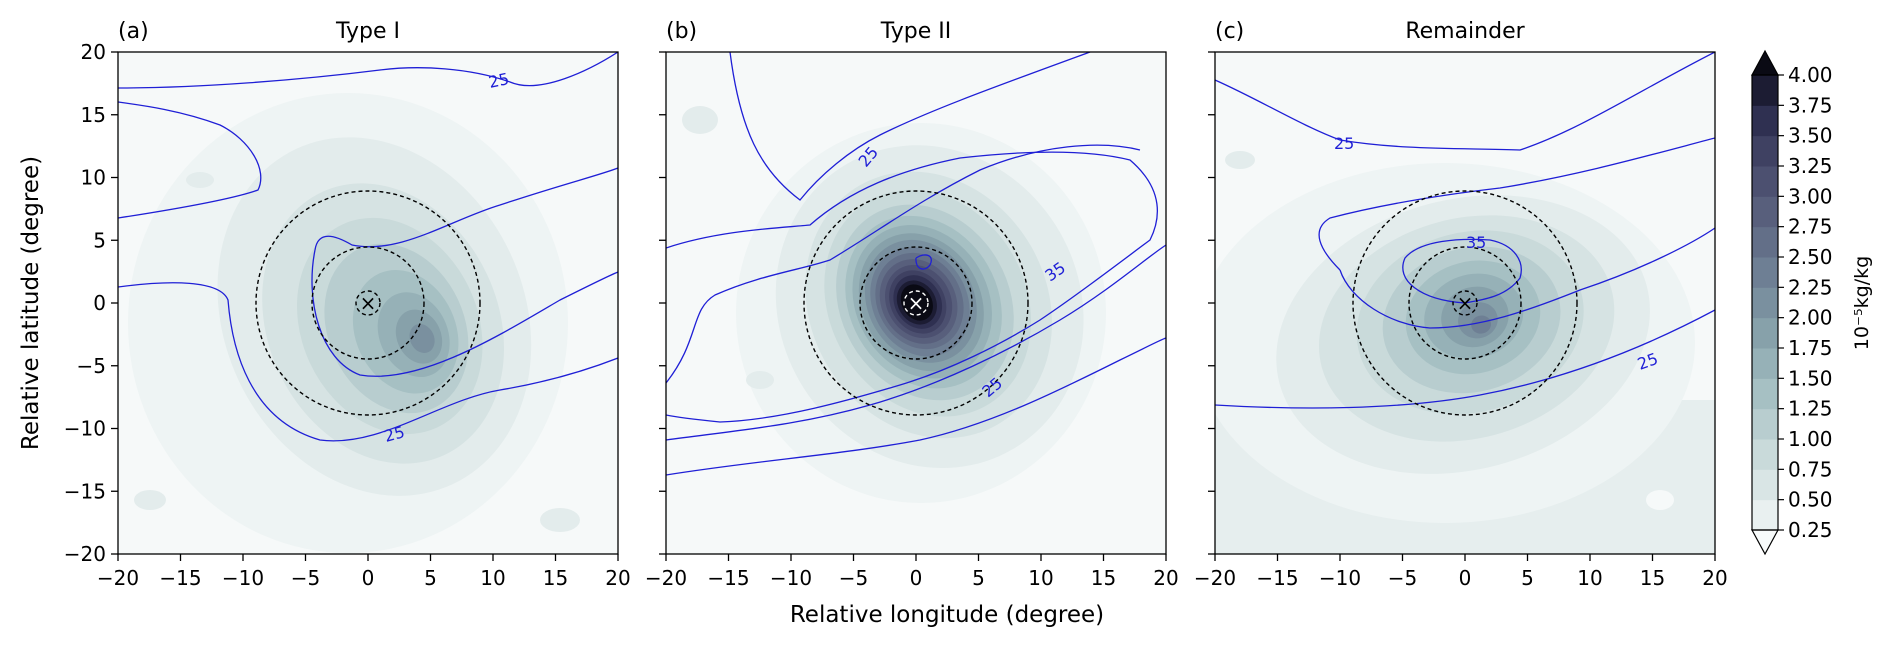  What do you see at coordinates (1229, 31) in the screenshot?
I see `panel-c-tag: (c)` at bounding box center [1229, 31].